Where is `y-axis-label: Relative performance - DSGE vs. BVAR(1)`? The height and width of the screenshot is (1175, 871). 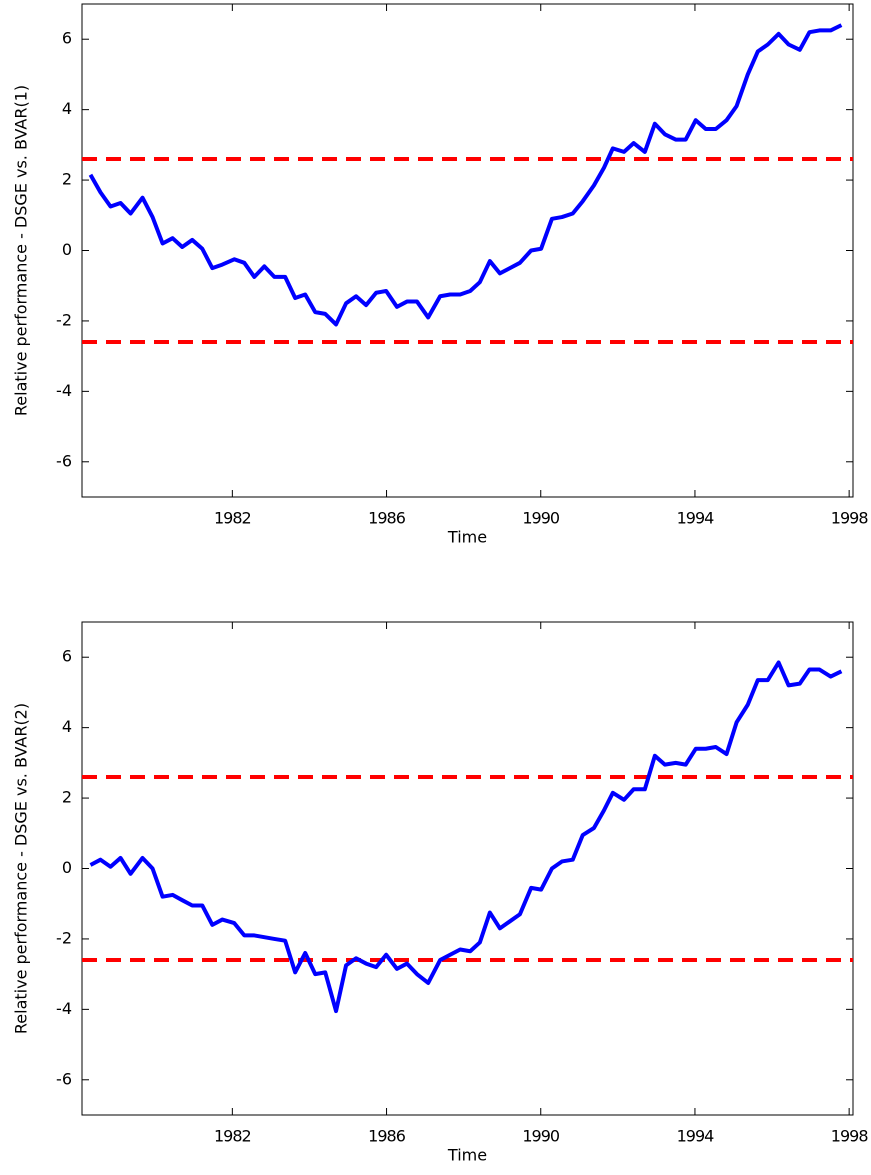
y-axis-label: Relative performance - DSGE vs. BVAR(1) is located at coordinates (21, 250).